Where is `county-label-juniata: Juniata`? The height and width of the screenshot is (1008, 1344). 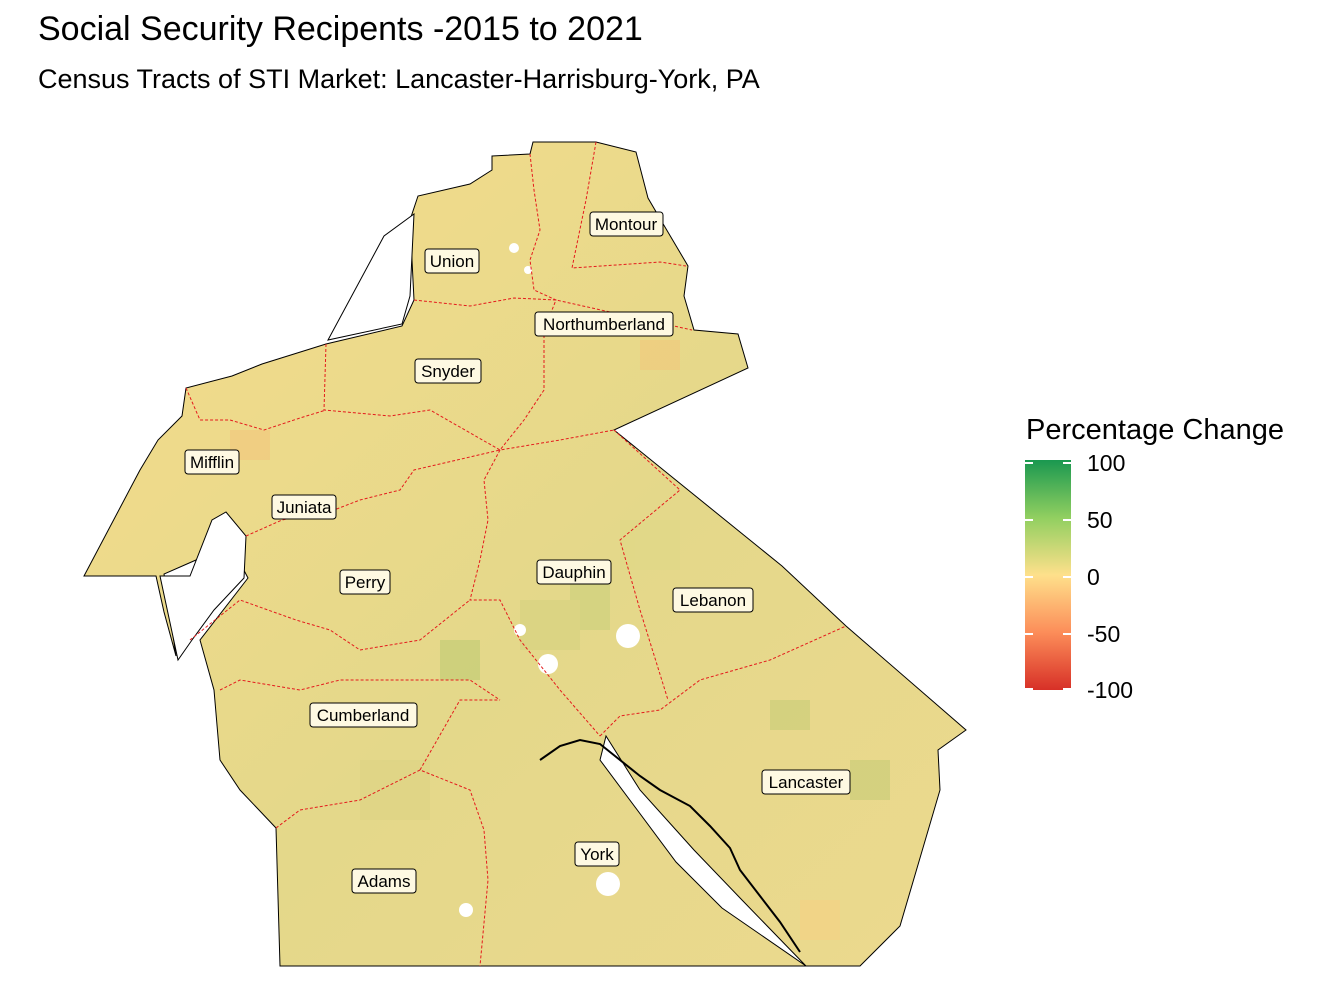
county-label-juniata: Juniata is located at coordinates (304, 507).